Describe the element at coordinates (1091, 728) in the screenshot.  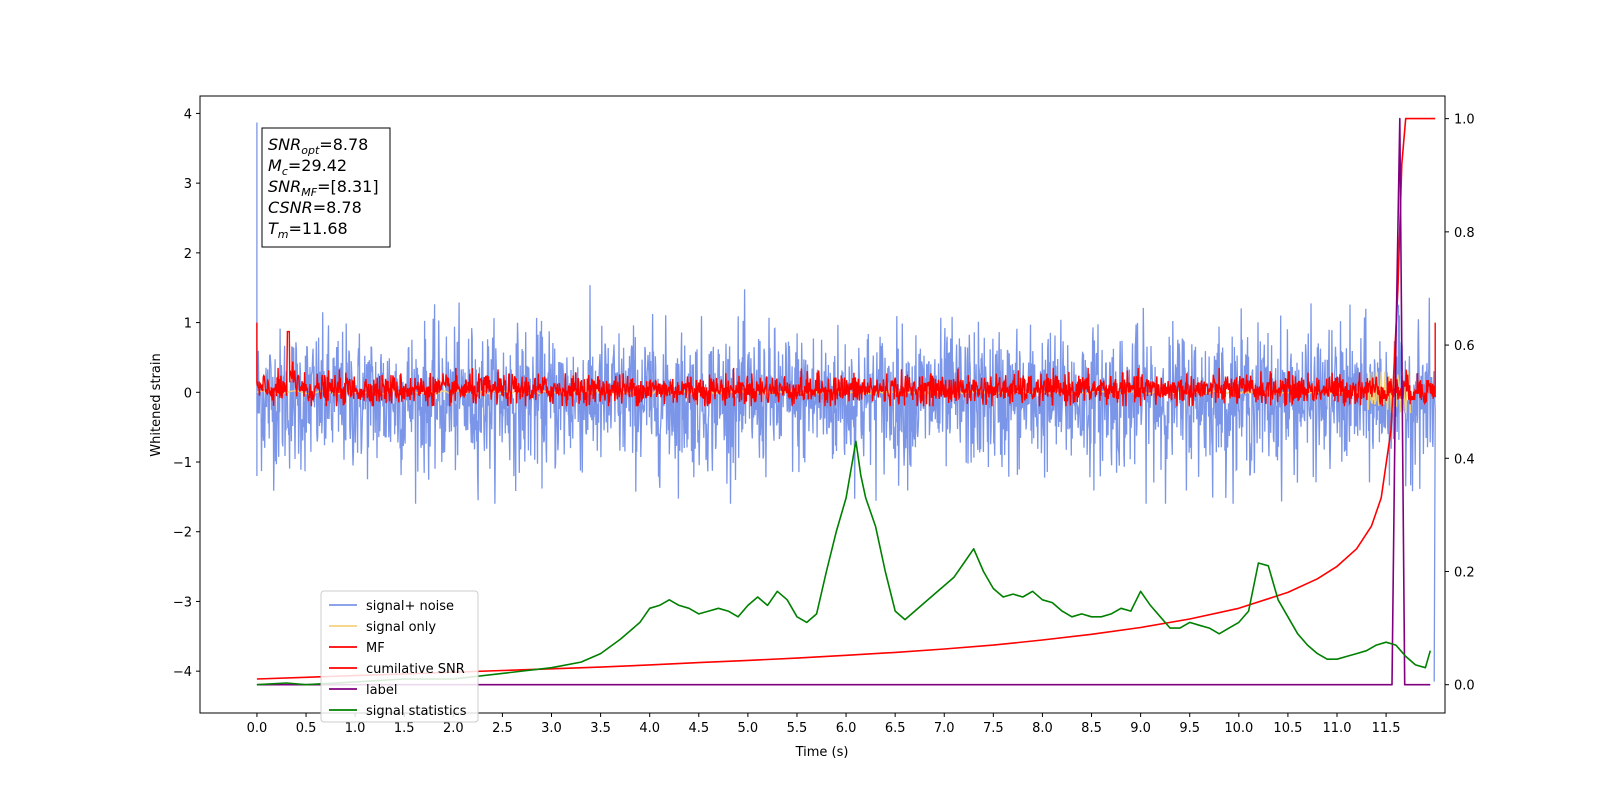
I see `x-tick-label: 8.5` at that location.